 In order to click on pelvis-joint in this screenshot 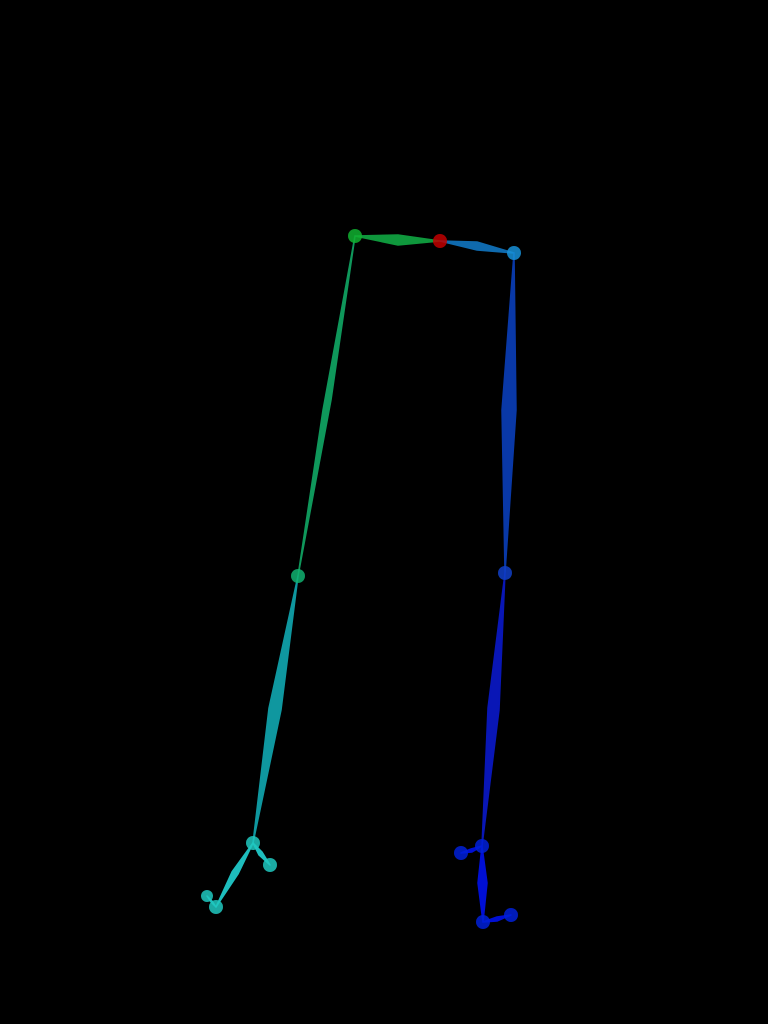, I will do `click(440, 241)`.